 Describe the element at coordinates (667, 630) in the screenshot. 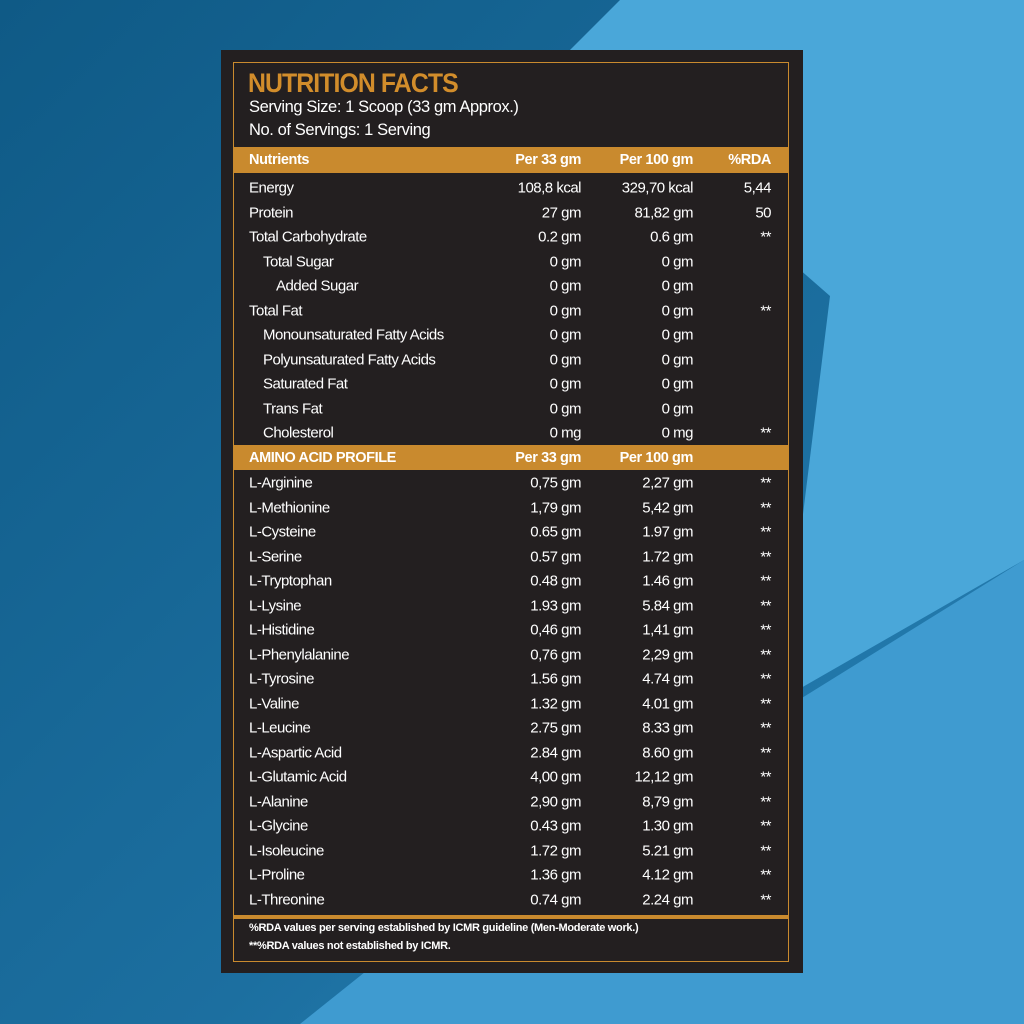

I see `row-per-100: 1,41 gm` at that location.